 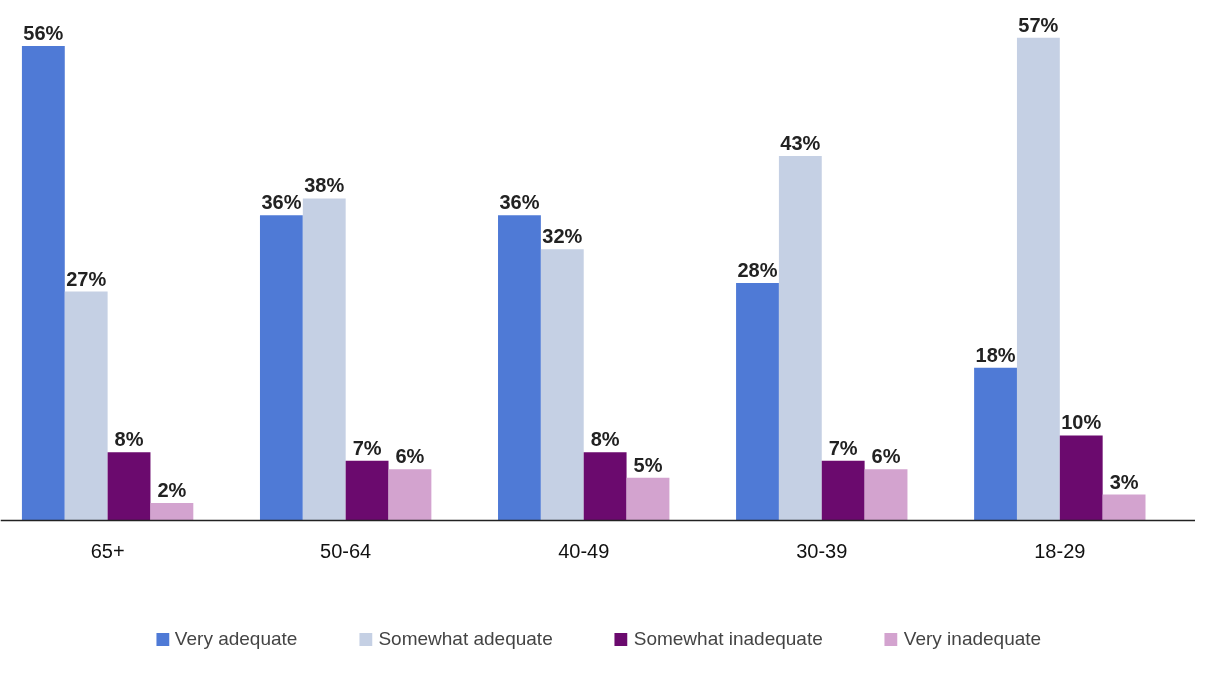 What do you see at coordinates (324, 185) in the screenshot?
I see `data-label: 38%` at bounding box center [324, 185].